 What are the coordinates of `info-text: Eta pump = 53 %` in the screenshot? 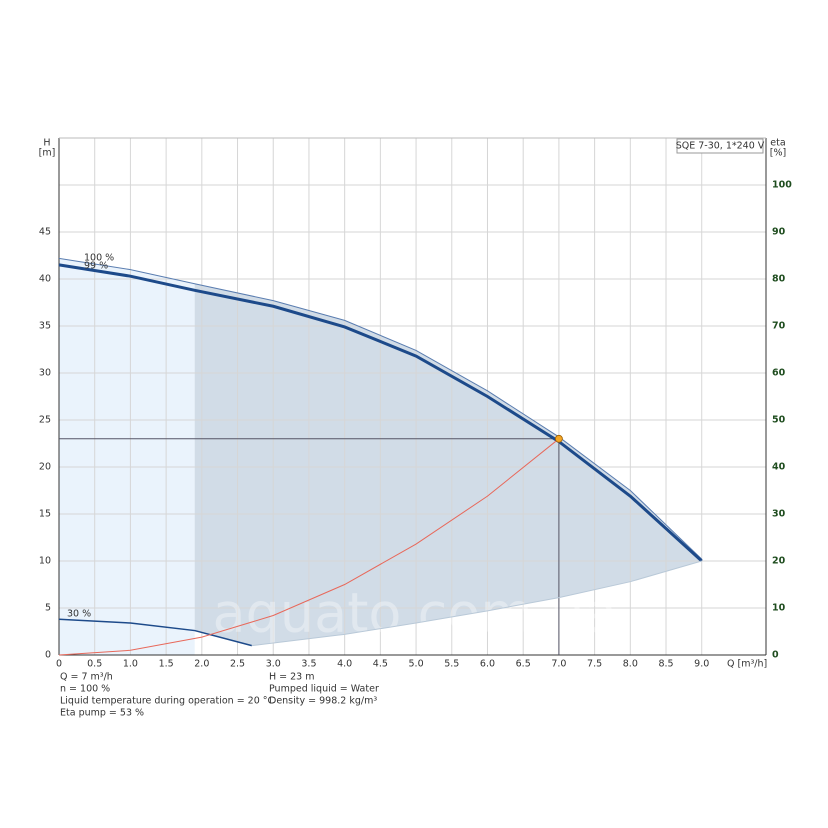 It's located at (102, 713).